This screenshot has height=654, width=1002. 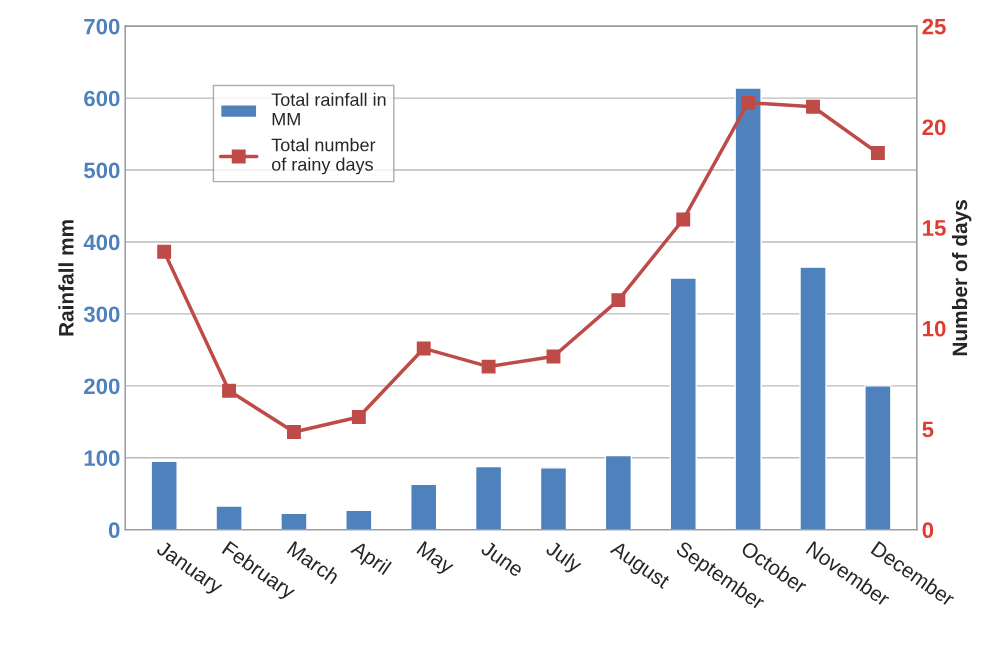 What do you see at coordinates (934, 328) in the screenshot?
I see `y2-tick-label: 10` at bounding box center [934, 328].